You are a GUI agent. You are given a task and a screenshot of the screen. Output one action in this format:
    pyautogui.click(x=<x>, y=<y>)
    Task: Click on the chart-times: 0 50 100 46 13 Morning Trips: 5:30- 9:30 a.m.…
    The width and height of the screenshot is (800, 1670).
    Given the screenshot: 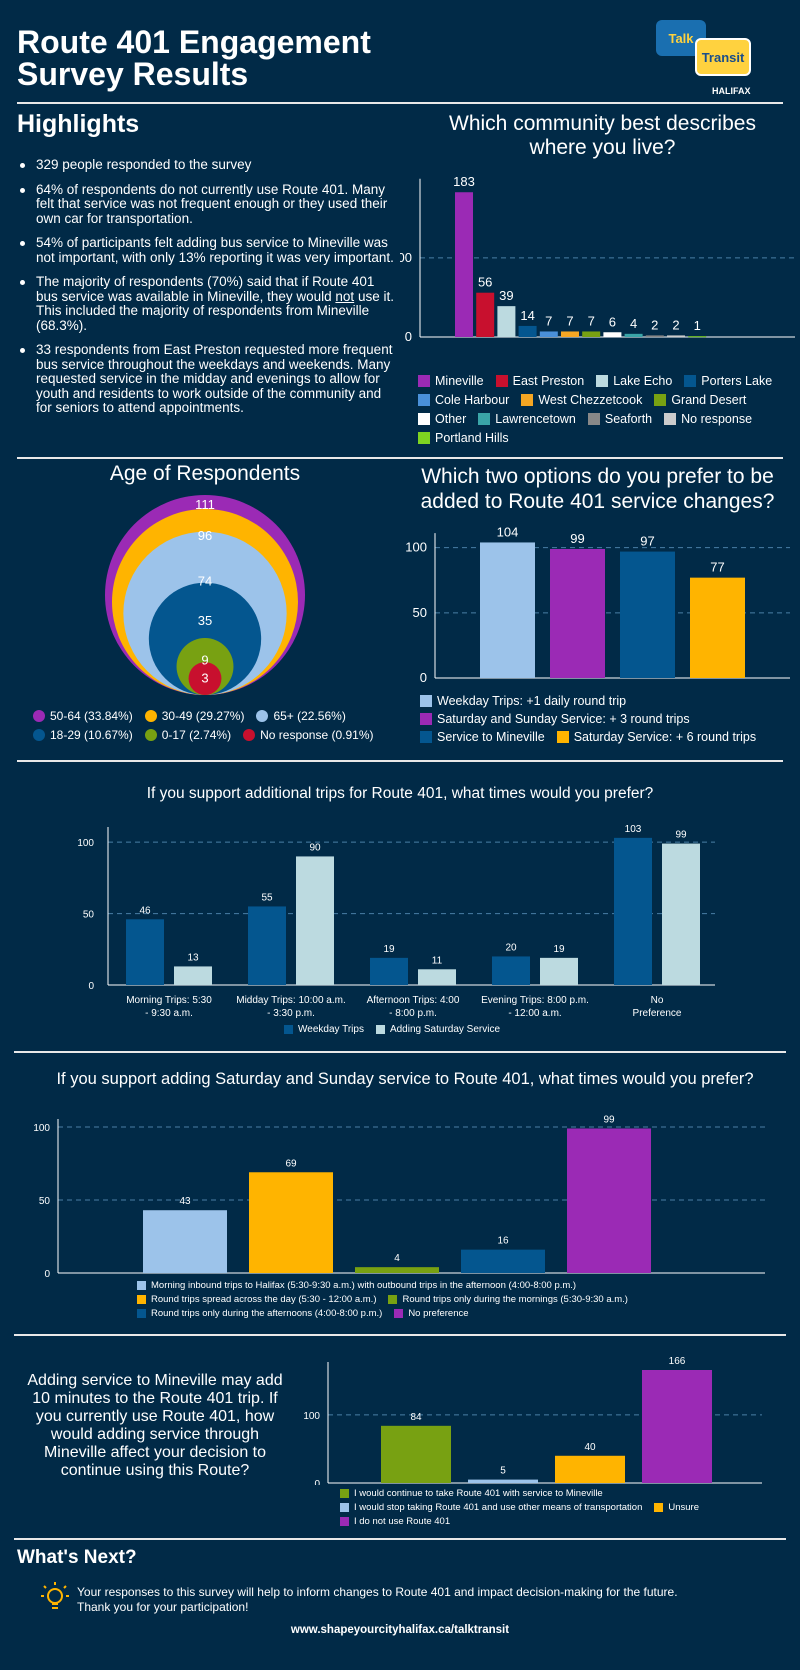 What is the action you would take?
    pyautogui.click(x=396, y=921)
    